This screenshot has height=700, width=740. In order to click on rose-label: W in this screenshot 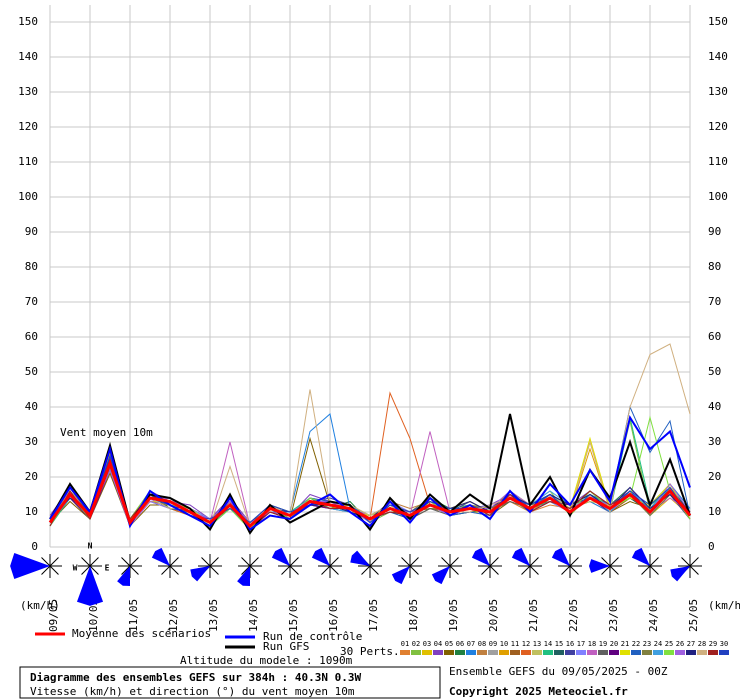, I will do `click(75, 568)`.